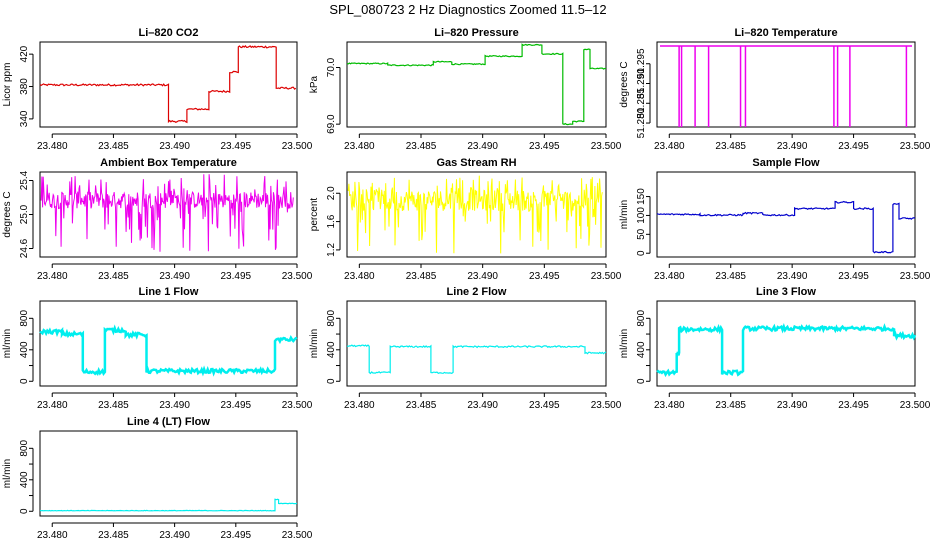 The height and width of the screenshot is (540, 936). Describe the element at coordinates (476, 33) in the screenshot. I see `chart-title: Li–820 Pressure` at that location.